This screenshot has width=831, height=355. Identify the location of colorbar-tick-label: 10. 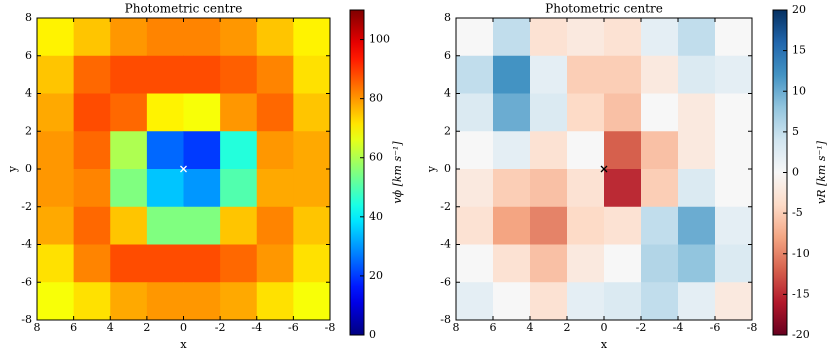
(799, 90).